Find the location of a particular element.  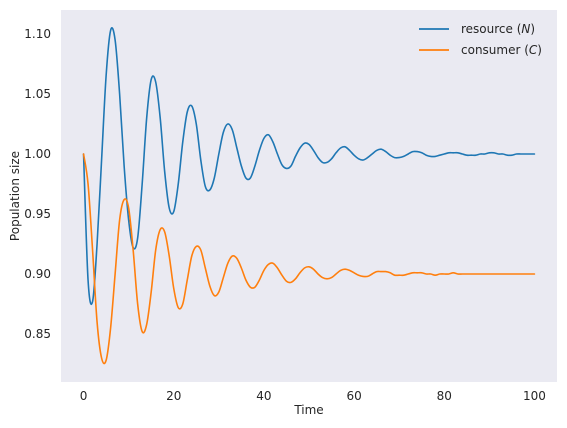

y-tick-label: 0.95 is located at coordinates (37, 214).